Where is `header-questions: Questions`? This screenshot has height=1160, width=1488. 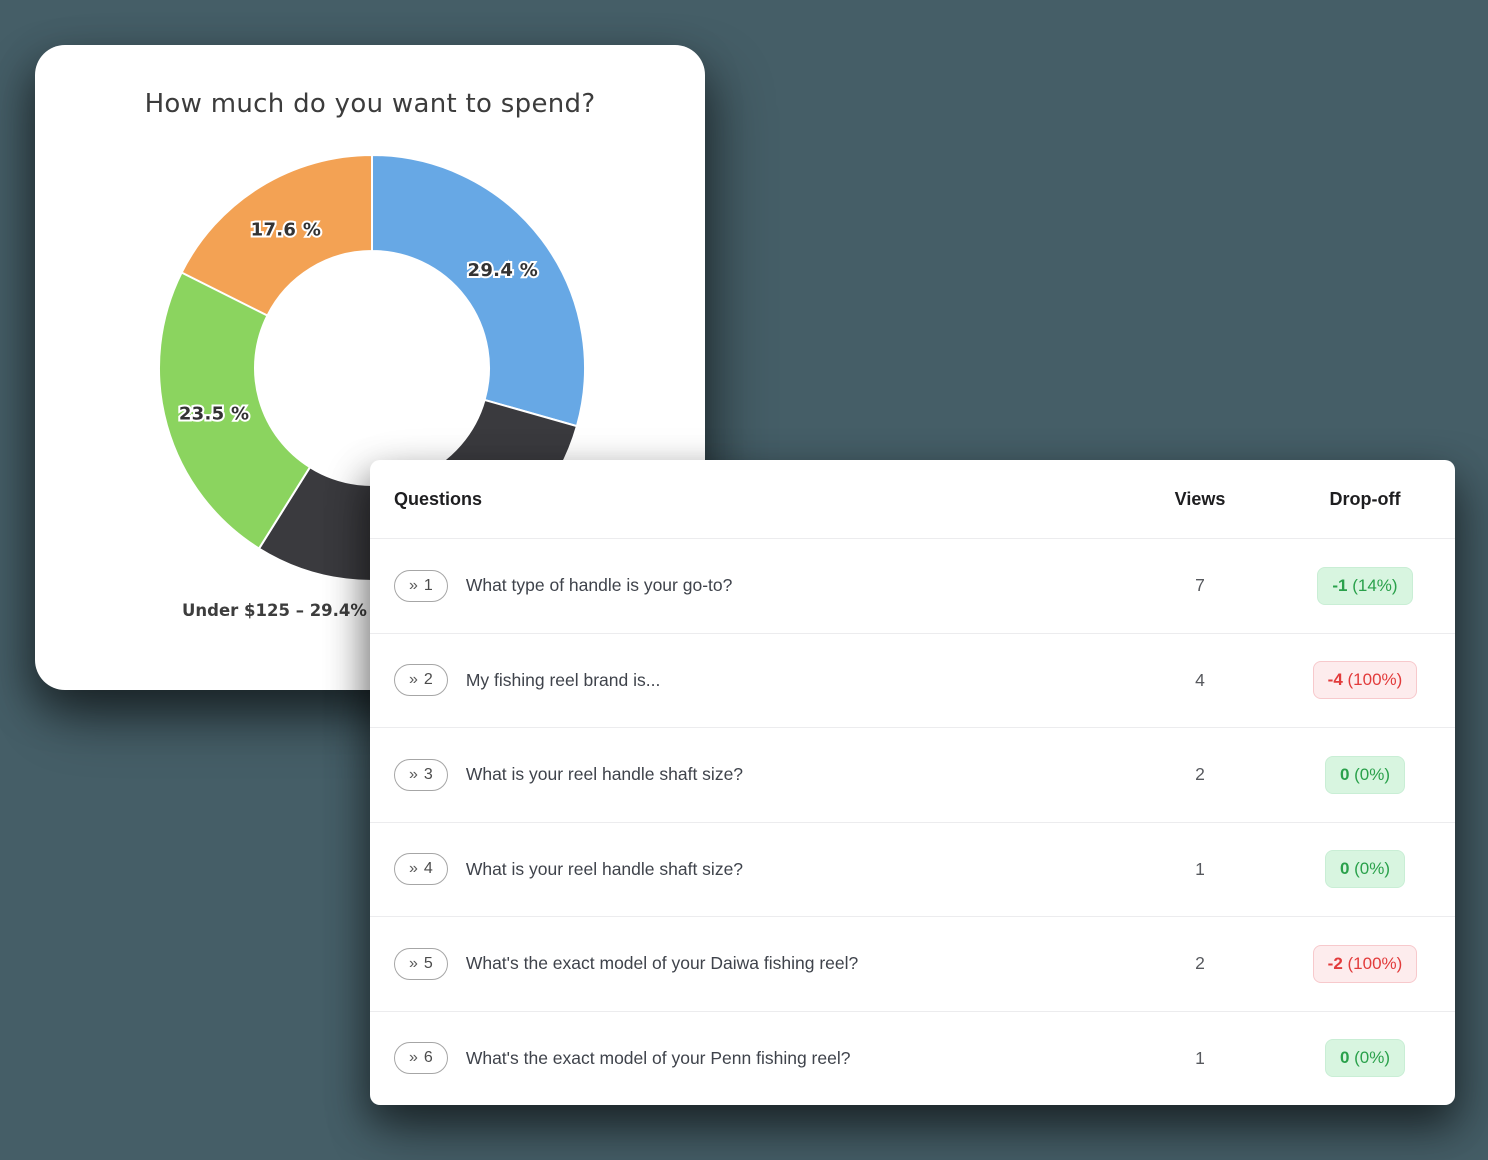
header-questions: Questions is located at coordinates (438, 498).